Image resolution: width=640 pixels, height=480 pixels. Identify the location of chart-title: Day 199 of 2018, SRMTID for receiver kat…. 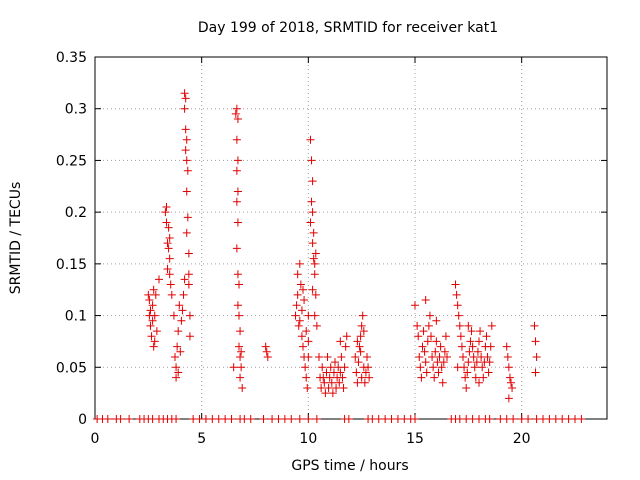
(348, 28).